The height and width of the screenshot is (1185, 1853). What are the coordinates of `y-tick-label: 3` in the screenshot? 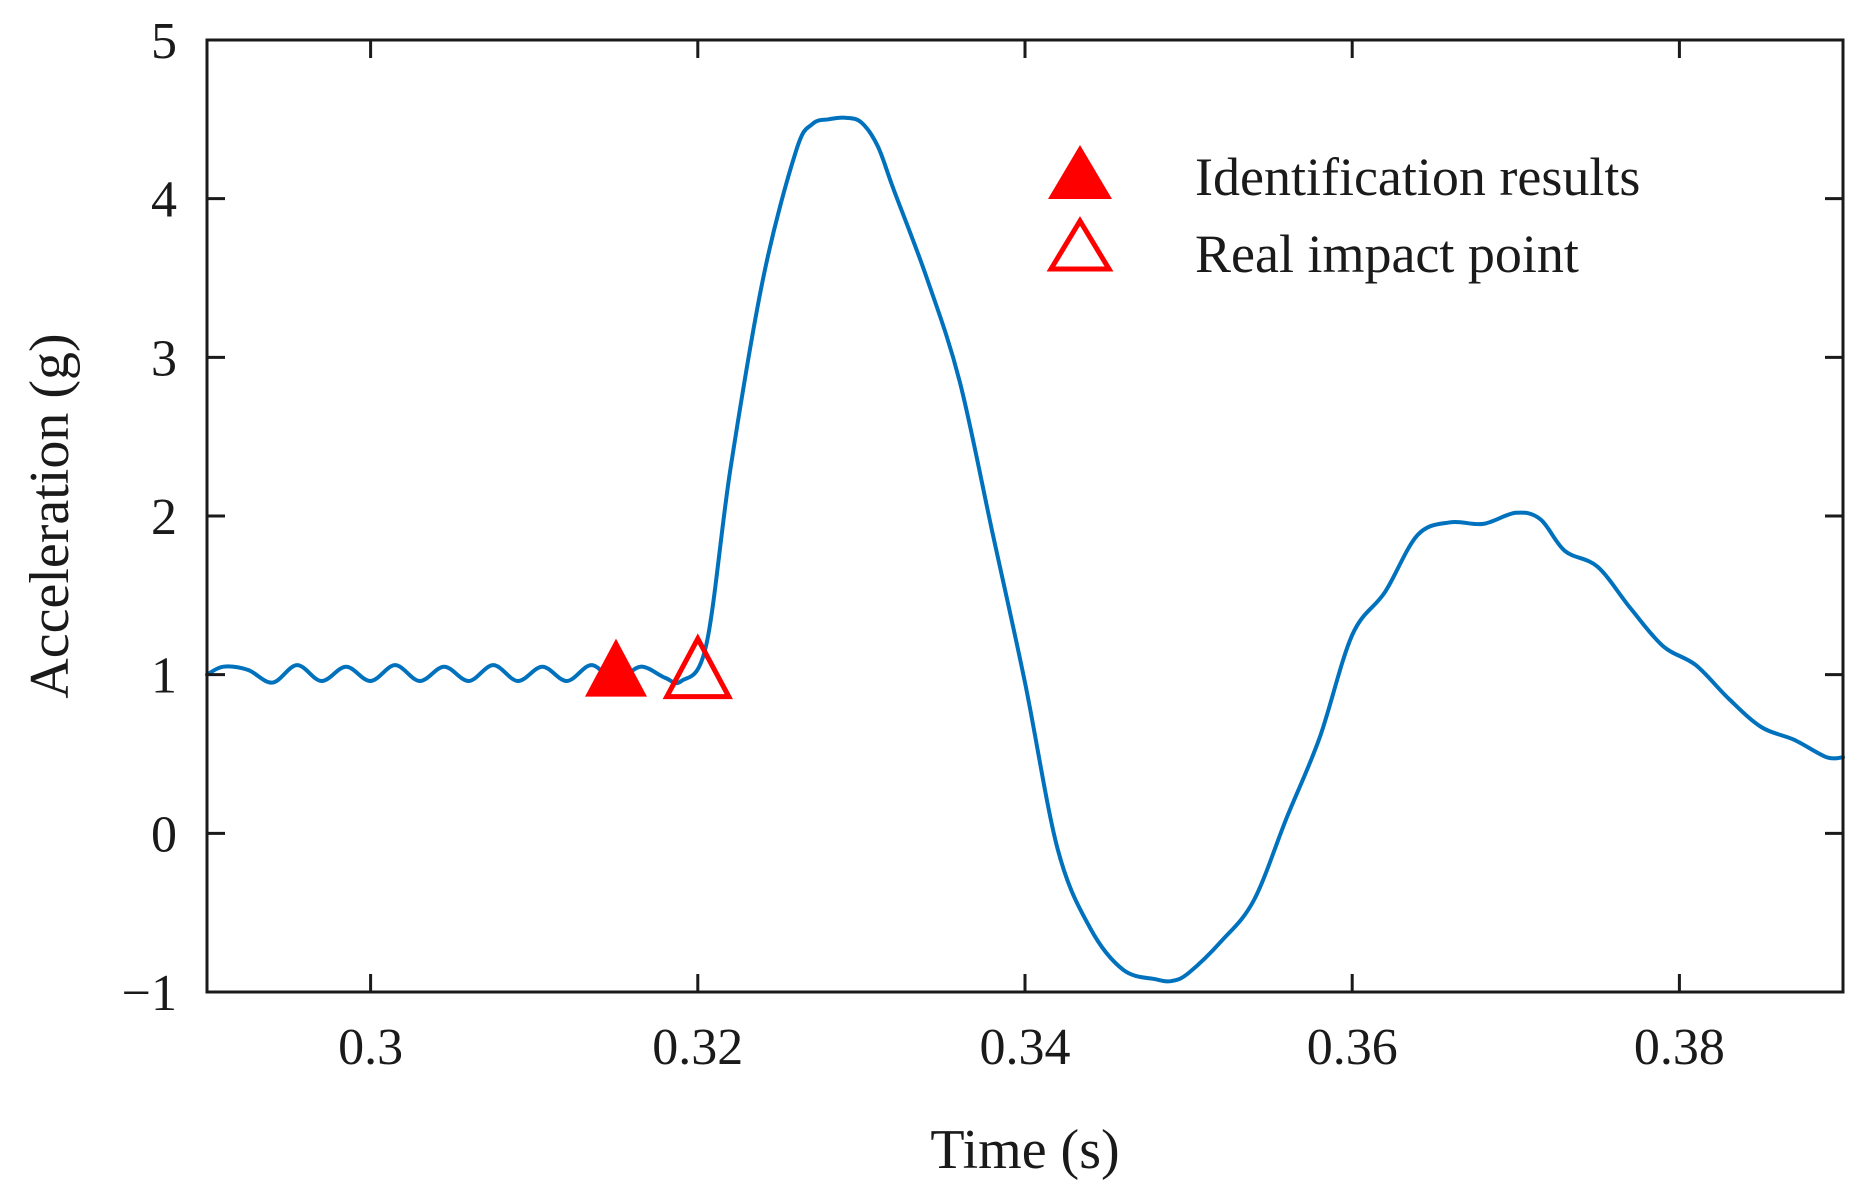 It's located at (164, 358).